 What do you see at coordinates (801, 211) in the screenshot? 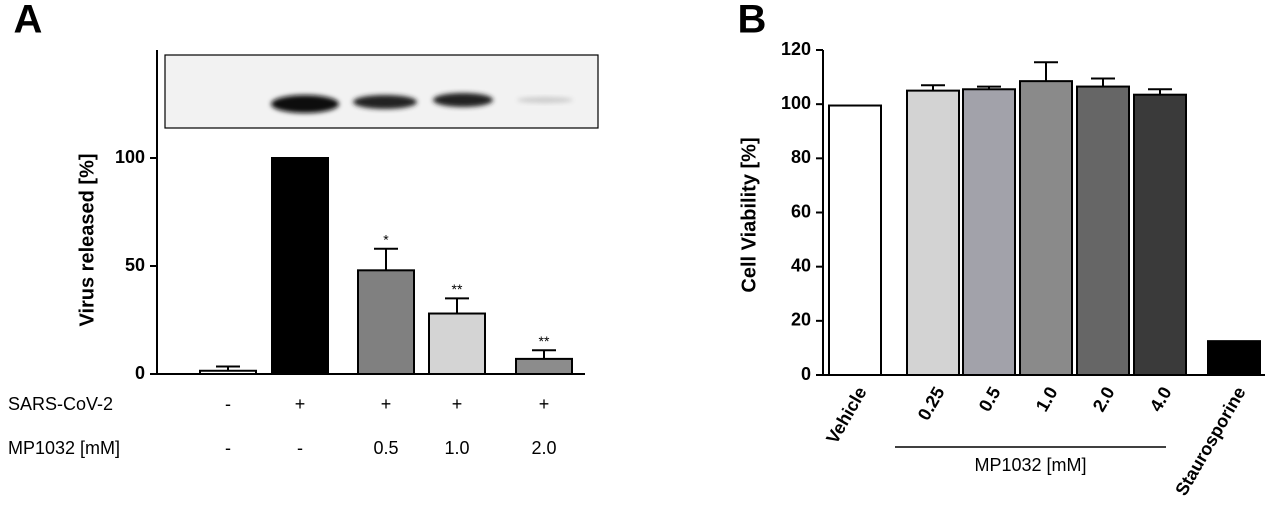
I see `y-tick-label: 60` at bounding box center [801, 211].